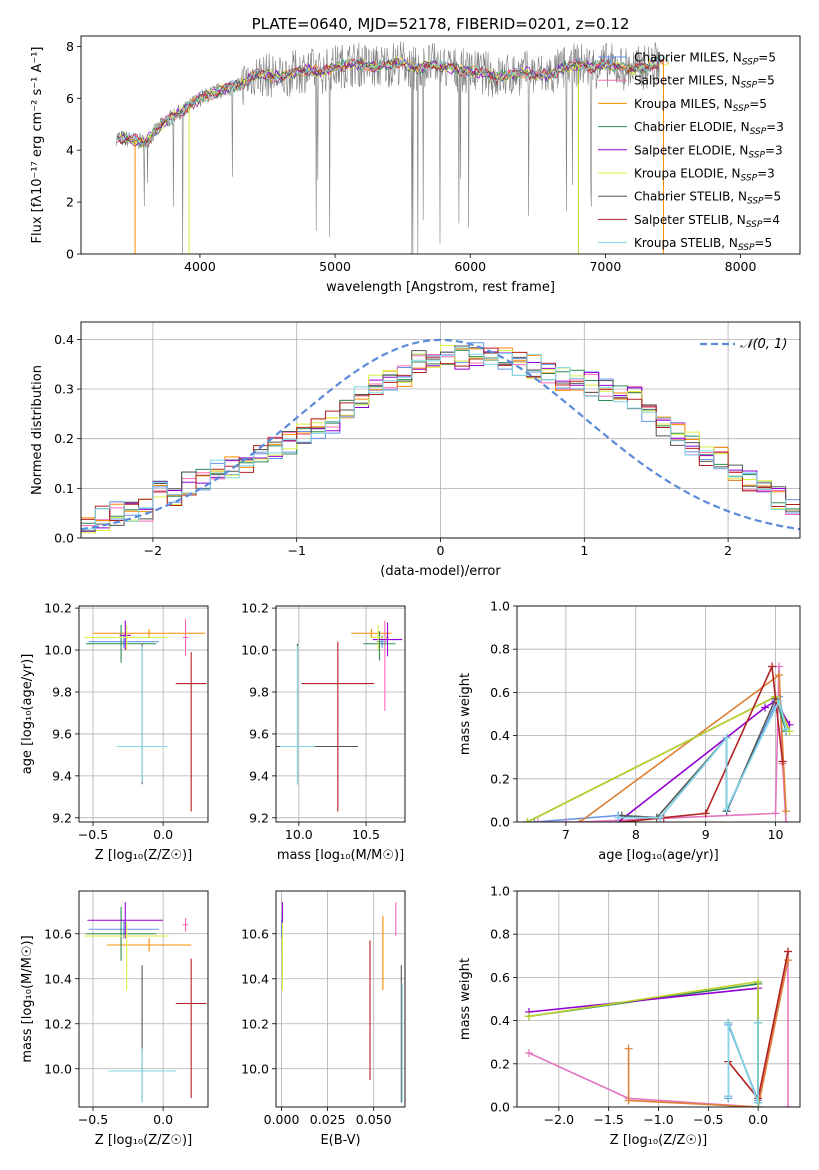 This screenshot has width=819, height=1170. Describe the element at coordinates (605, 266) in the screenshot. I see `x-tick-label: 7000` at that location.